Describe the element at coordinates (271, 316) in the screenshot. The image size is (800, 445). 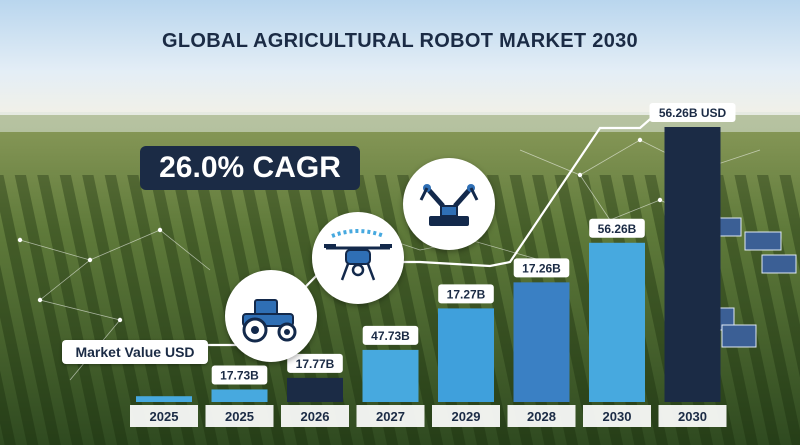
I see `tractor-icon` at that location.